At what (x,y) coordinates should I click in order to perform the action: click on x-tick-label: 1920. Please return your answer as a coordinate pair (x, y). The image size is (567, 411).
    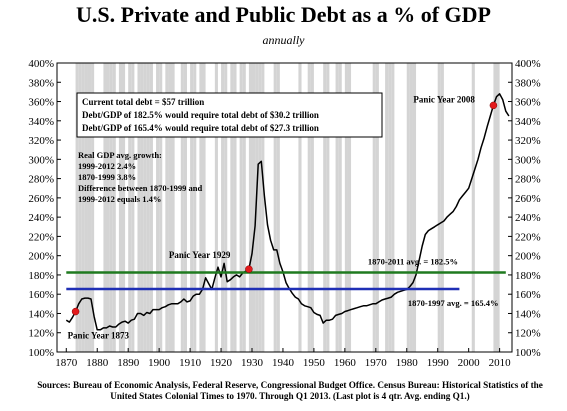
    Looking at the image, I should click on (221, 363).